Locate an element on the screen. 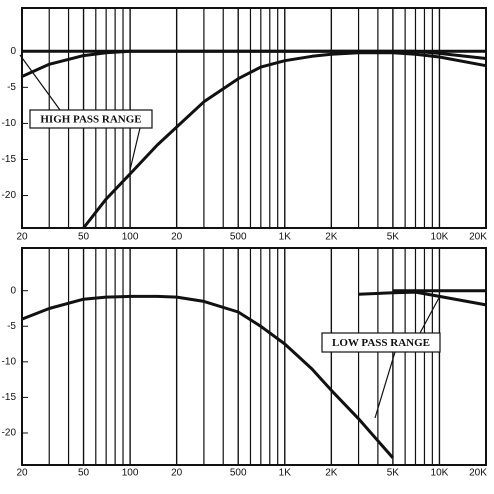 This screenshot has height=494, width=494. annotation: LOW PASS RANGE is located at coordinates (381, 343).